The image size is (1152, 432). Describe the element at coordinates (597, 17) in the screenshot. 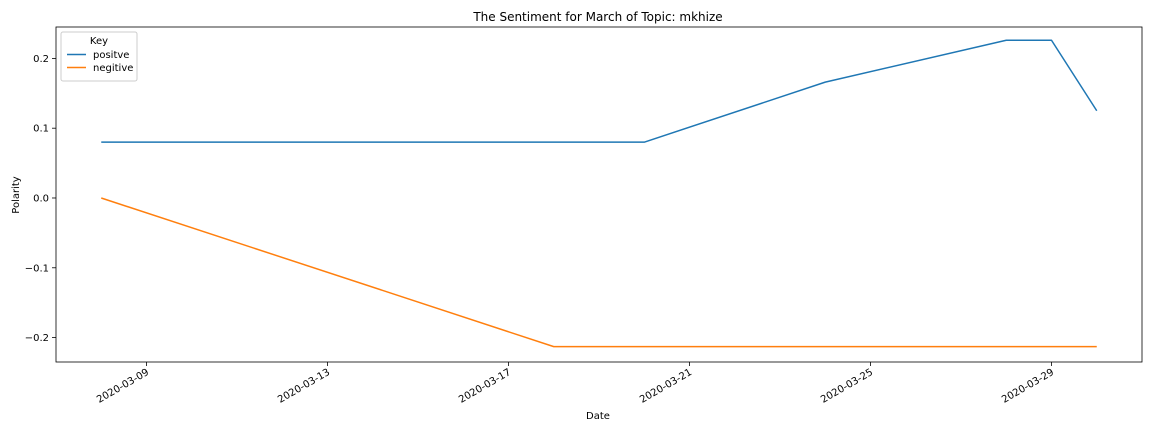

I see `chart-title: The Sentiment for March of Topic: mkhize` at that location.